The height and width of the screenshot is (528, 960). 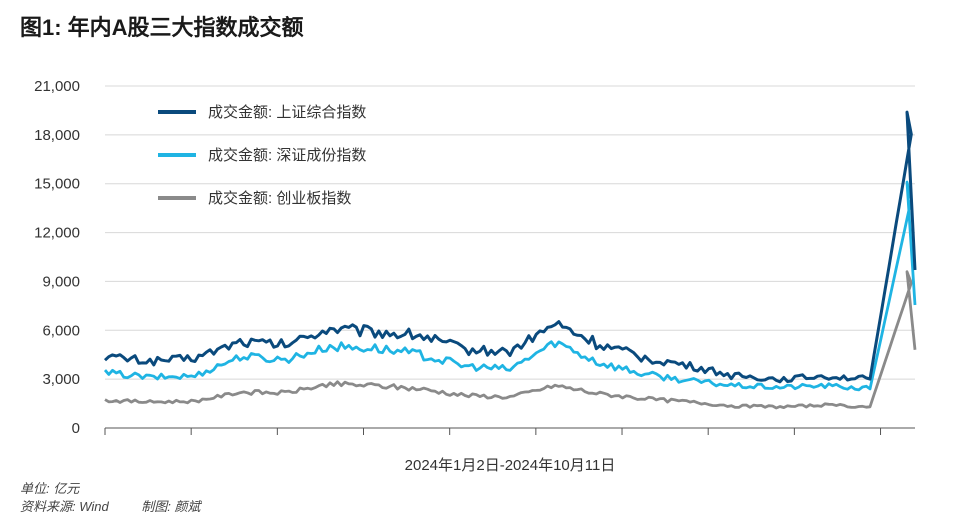 I want to click on y-tick-label: 21,000, so click(x=57, y=86).